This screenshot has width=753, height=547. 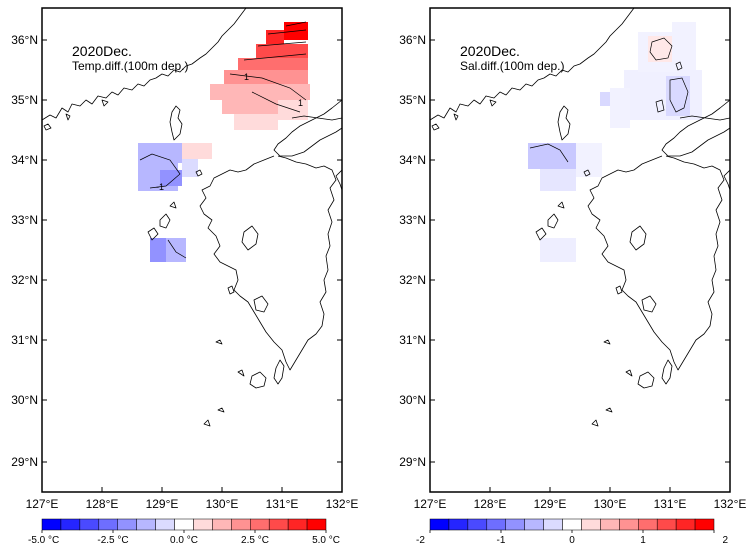 What do you see at coordinates (255, 540) in the screenshot?
I see `colorbar-label: 2.5 °C` at bounding box center [255, 540].